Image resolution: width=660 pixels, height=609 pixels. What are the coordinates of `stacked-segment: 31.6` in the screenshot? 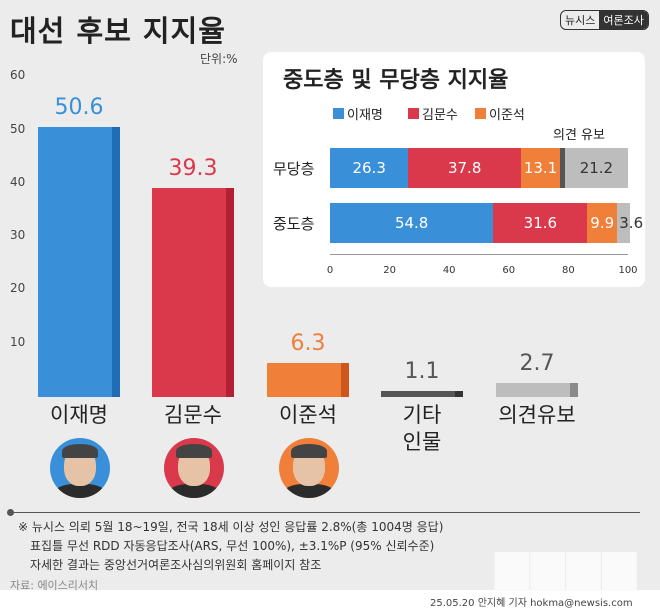 It's located at (540, 223).